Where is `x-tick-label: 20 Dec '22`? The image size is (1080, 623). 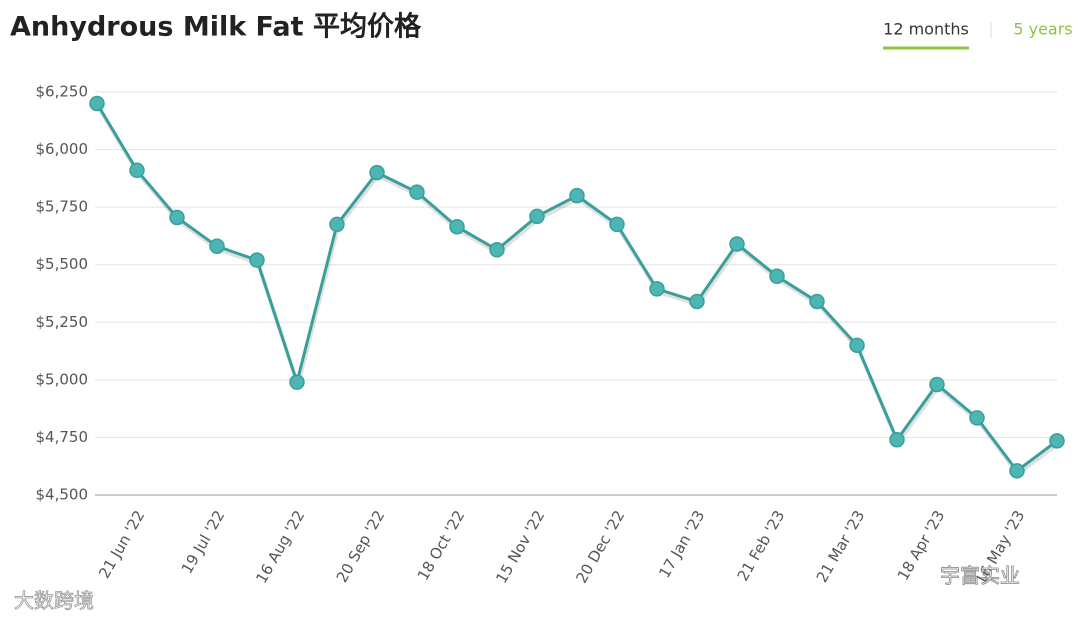 x-tick-label: 20 Dec '22 is located at coordinates (600, 546).